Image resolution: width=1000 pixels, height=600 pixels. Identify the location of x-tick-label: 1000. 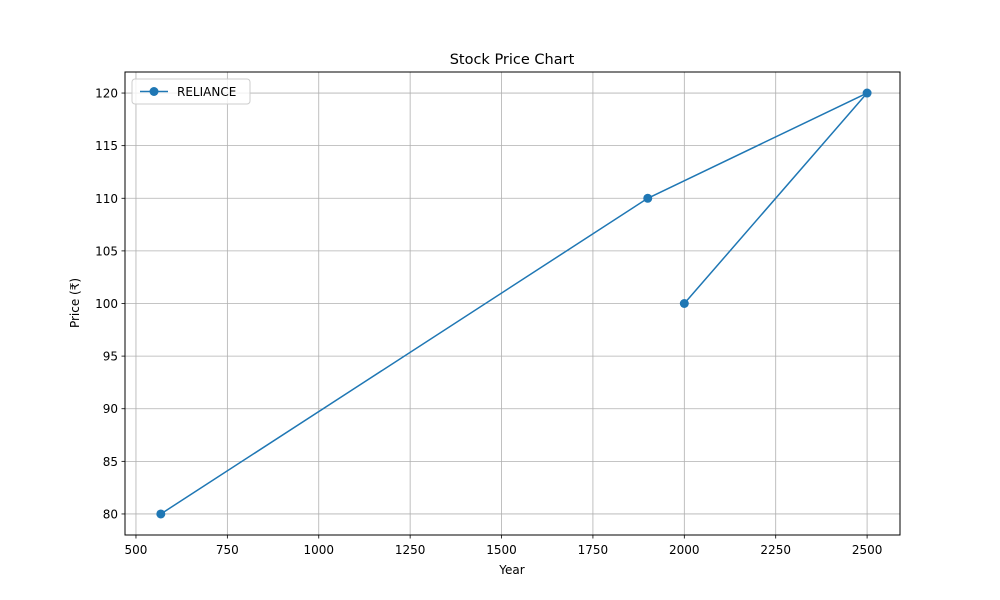
(318, 550).